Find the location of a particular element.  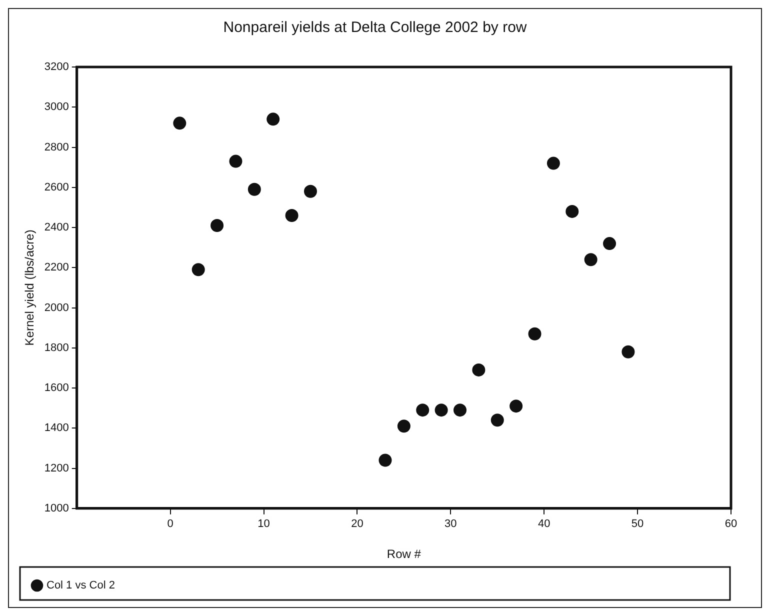

chart-title: Nonpareil yields at Delta College 2002 by row is located at coordinates (375, 27).